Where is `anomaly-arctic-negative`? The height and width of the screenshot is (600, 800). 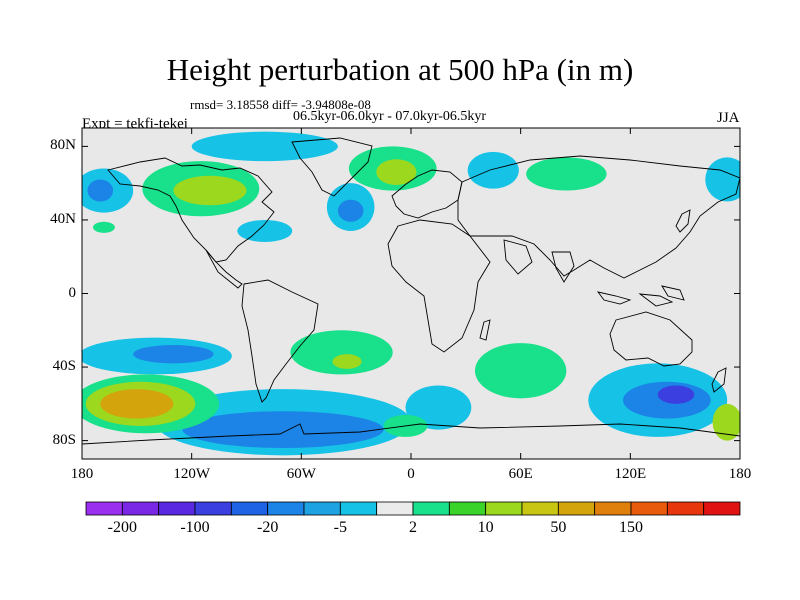 anomaly-arctic-negative is located at coordinates (264, 146).